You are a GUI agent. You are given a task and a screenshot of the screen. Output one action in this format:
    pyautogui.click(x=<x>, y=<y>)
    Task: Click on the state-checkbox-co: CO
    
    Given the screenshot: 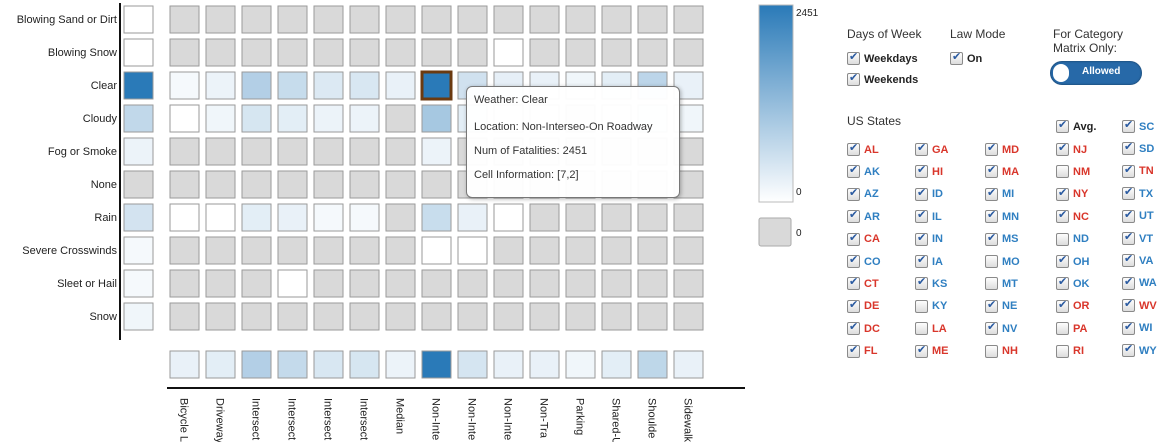 What is the action you would take?
    pyautogui.click(x=864, y=260)
    